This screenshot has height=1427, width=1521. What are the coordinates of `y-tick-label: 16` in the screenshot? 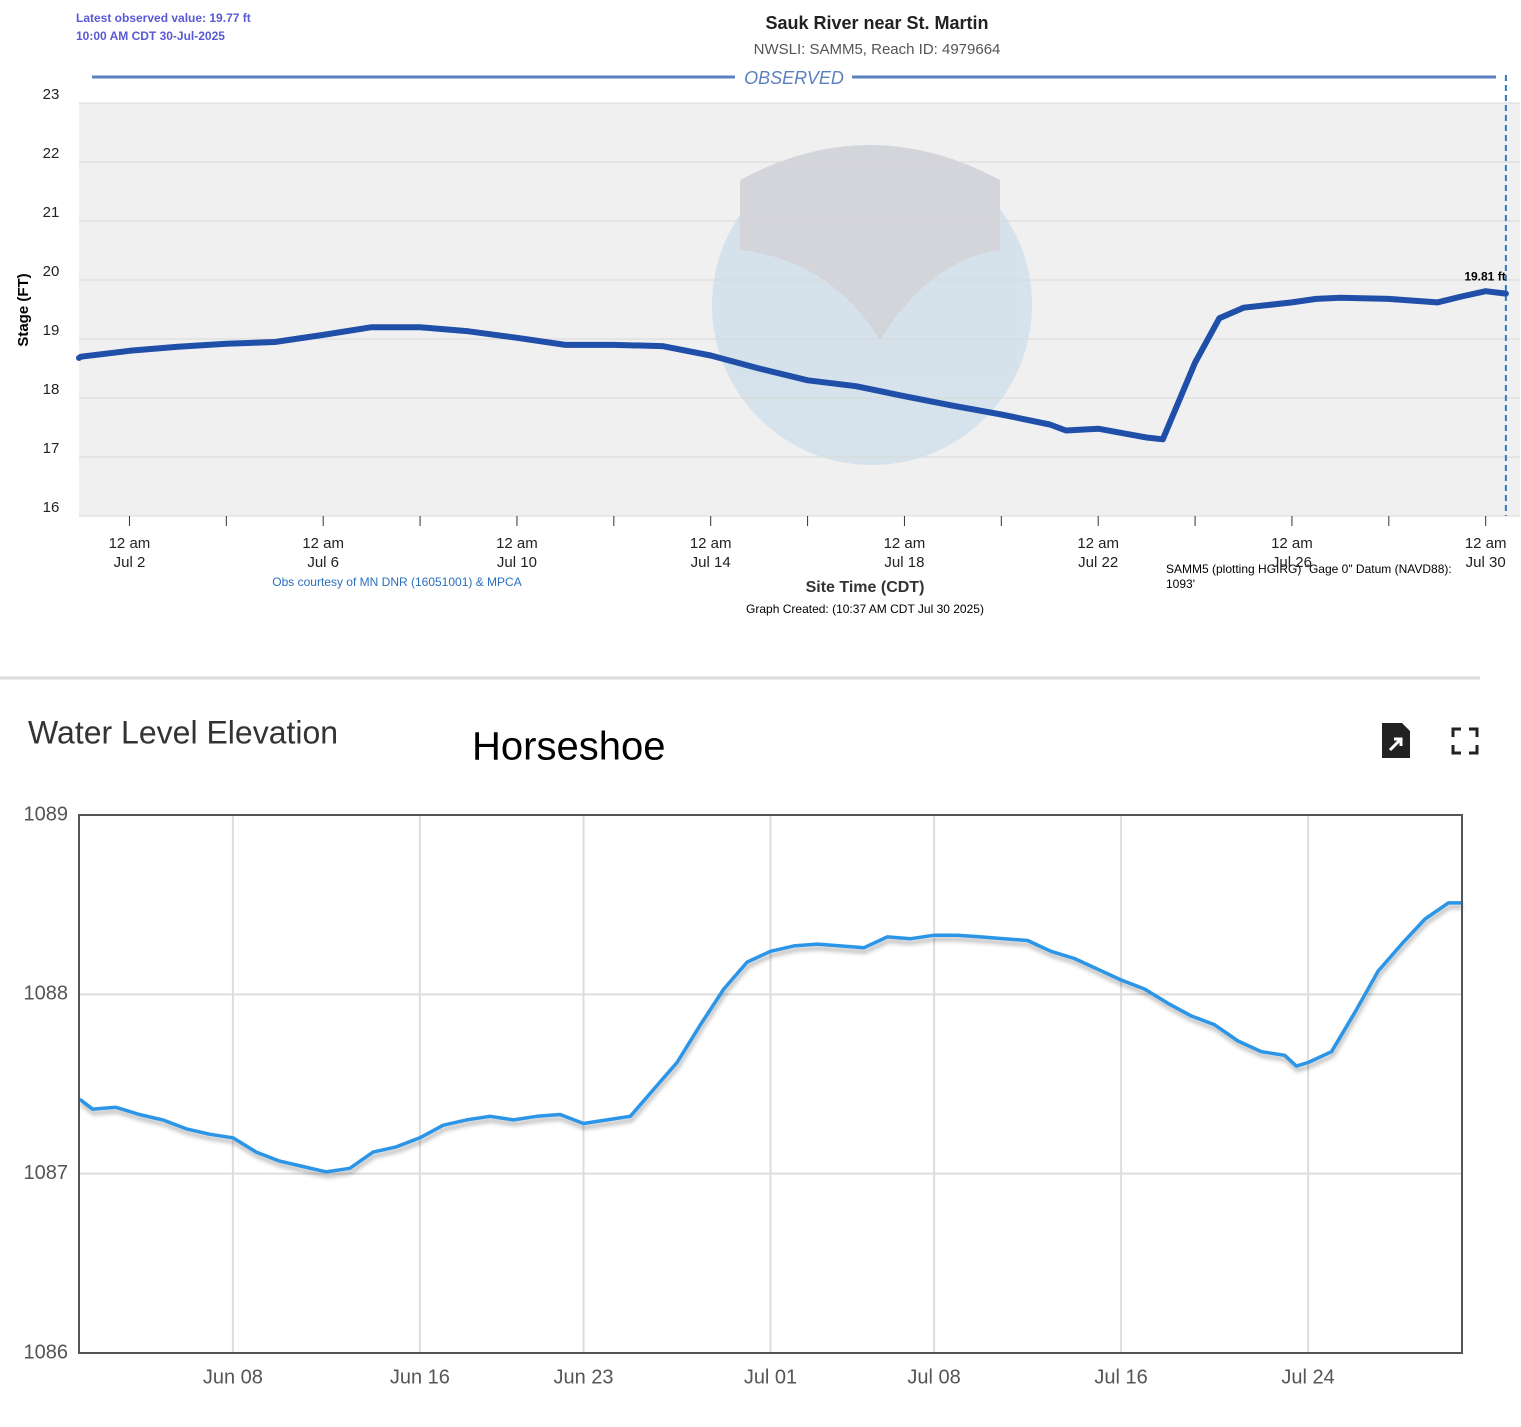 It's located at (51, 507).